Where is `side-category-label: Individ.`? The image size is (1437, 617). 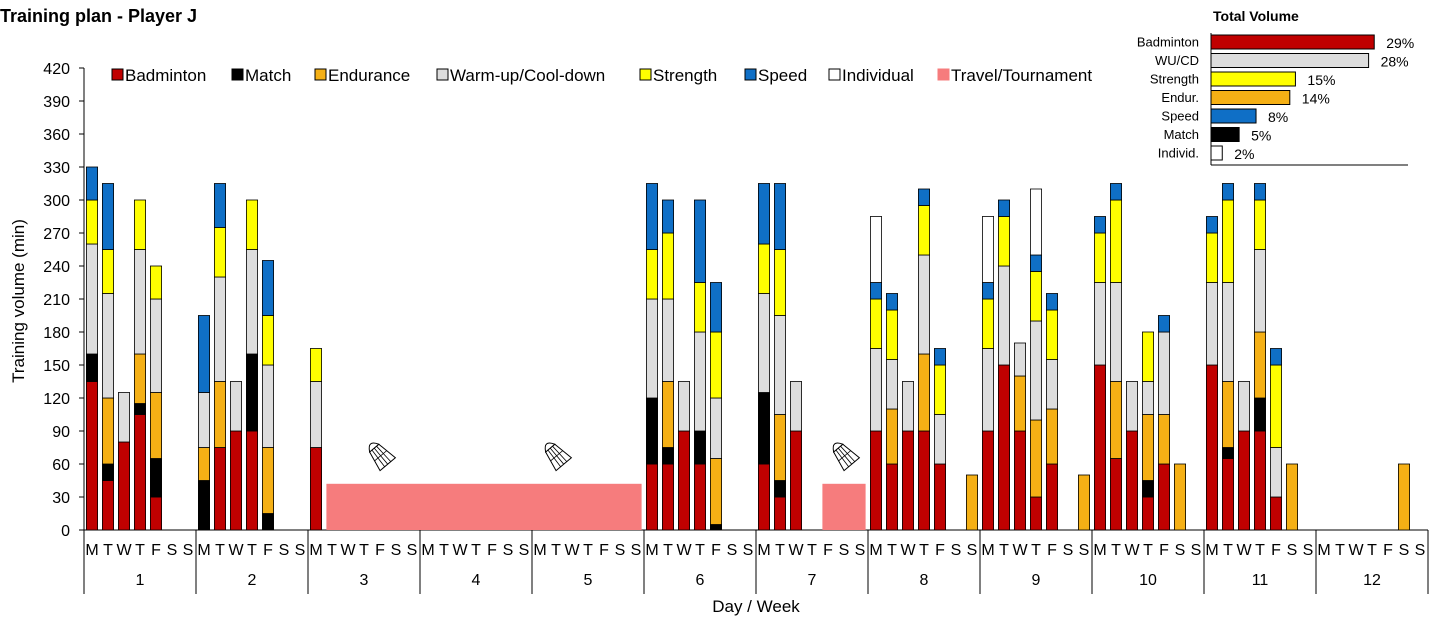
side-category-label: Individ. is located at coordinates (1178, 153).